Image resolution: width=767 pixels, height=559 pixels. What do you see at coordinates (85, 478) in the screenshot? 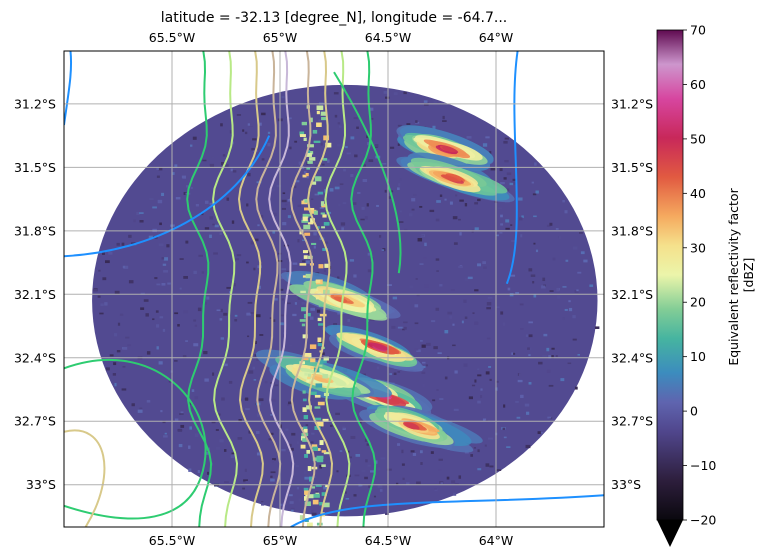
I see `terrain-contour-line` at bounding box center [85, 478].